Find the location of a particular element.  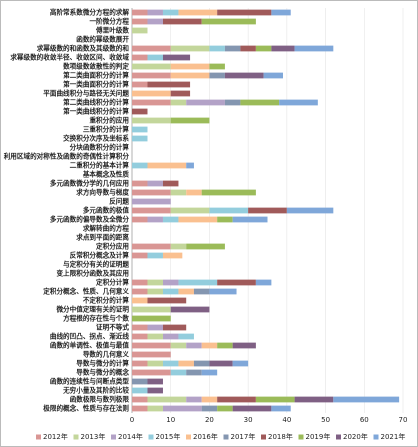

y-tick-label: 三重积分的计算 is located at coordinates (106, 129).